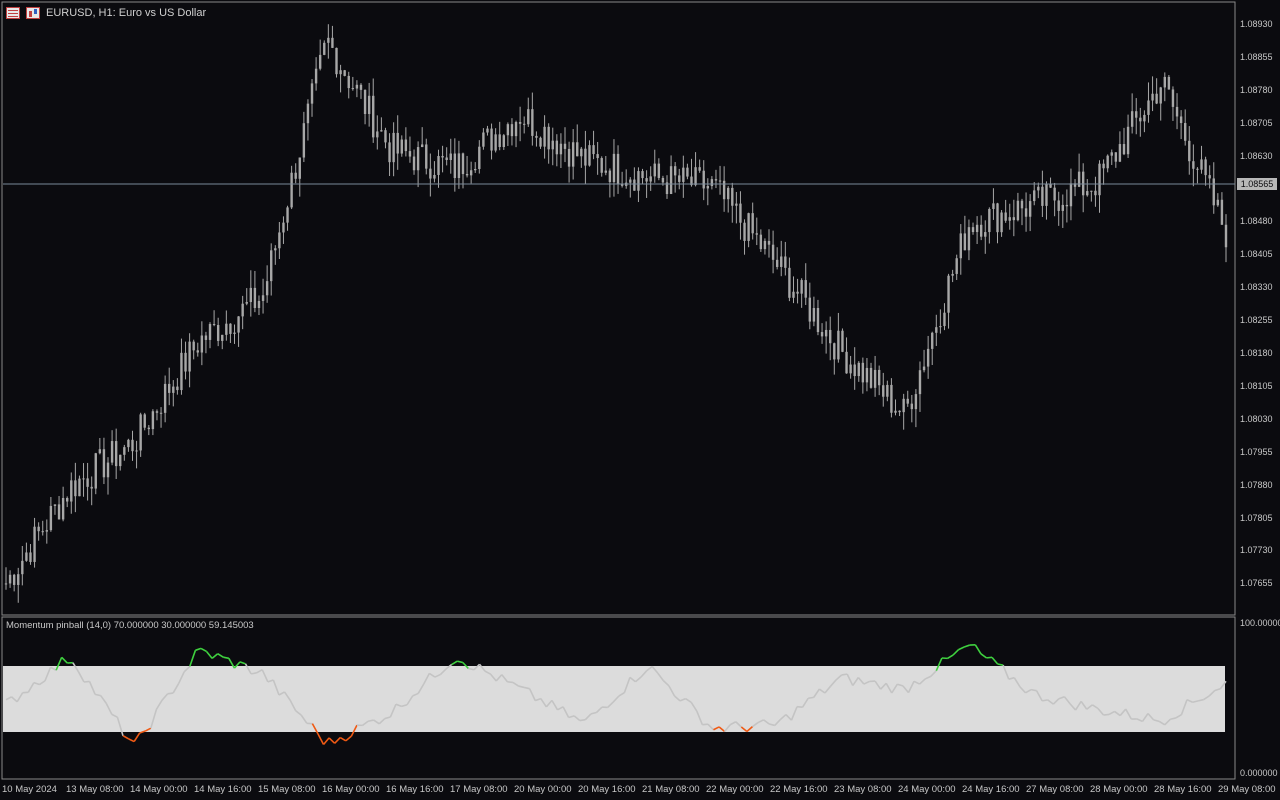 The height and width of the screenshot is (800, 1280). What do you see at coordinates (1256, 254) in the screenshot?
I see `price-tick: 1.08405` at bounding box center [1256, 254].